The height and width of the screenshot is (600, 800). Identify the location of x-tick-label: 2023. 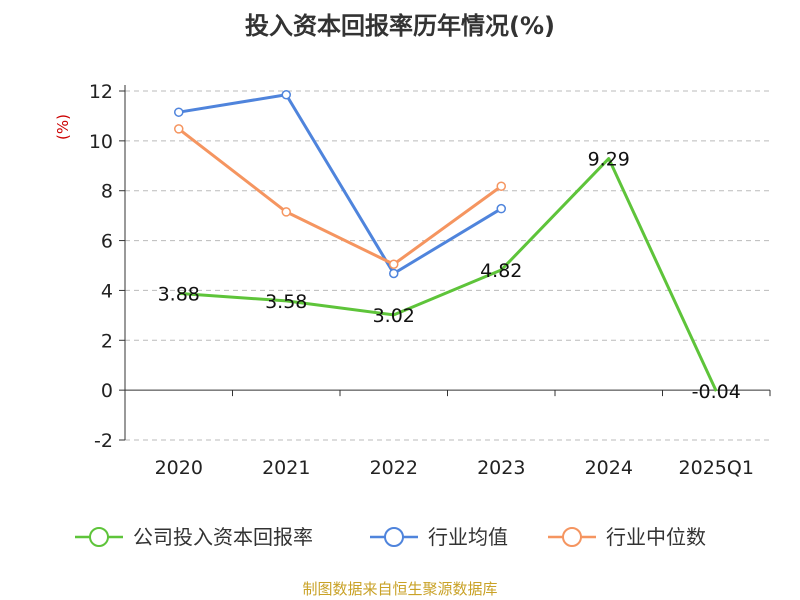
(501, 468).